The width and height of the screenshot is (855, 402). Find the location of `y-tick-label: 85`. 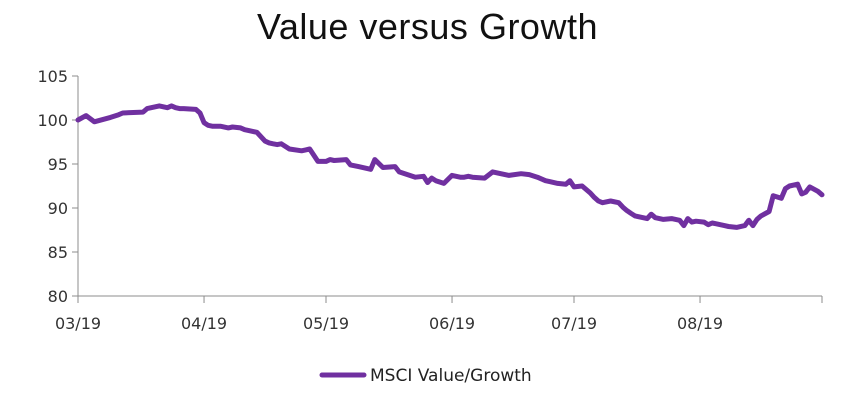

y-tick-label: 85 is located at coordinates (58, 252).